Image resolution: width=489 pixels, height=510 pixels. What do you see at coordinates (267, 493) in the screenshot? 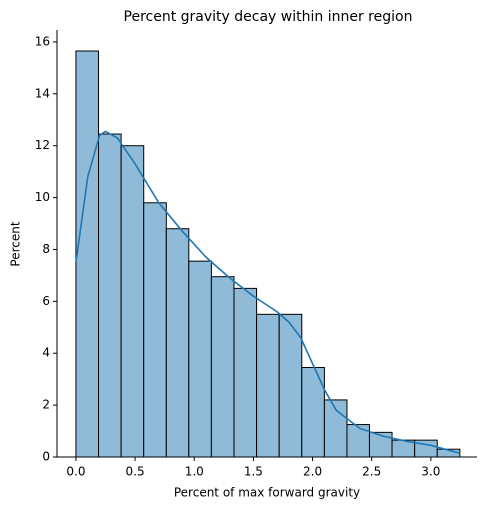
I see `x-axis-label: Percent of max forward gravity` at bounding box center [267, 493].